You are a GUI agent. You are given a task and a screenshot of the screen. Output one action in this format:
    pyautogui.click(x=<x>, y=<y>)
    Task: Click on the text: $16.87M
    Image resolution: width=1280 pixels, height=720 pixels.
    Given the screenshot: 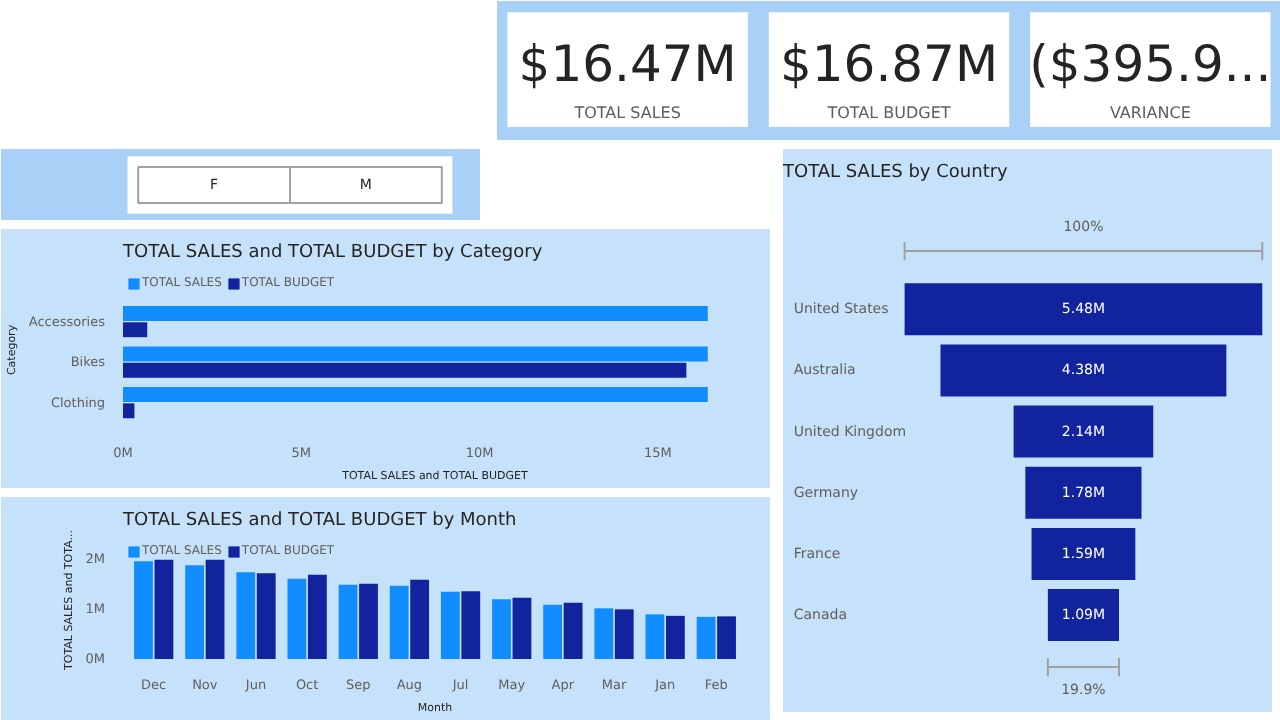 What is the action you would take?
    pyautogui.click(x=889, y=64)
    